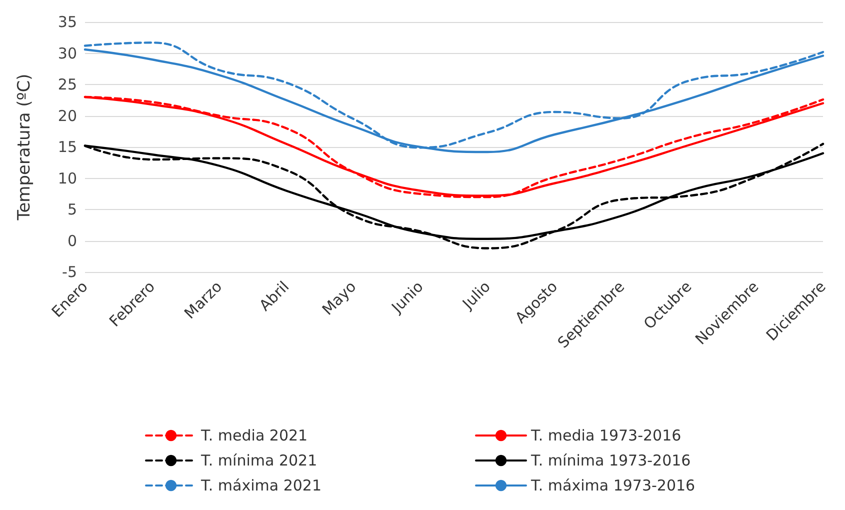 This screenshot has height=510, width=845. What do you see at coordinates (69, 272) in the screenshot?
I see `y-tick-label: -5` at bounding box center [69, 272].